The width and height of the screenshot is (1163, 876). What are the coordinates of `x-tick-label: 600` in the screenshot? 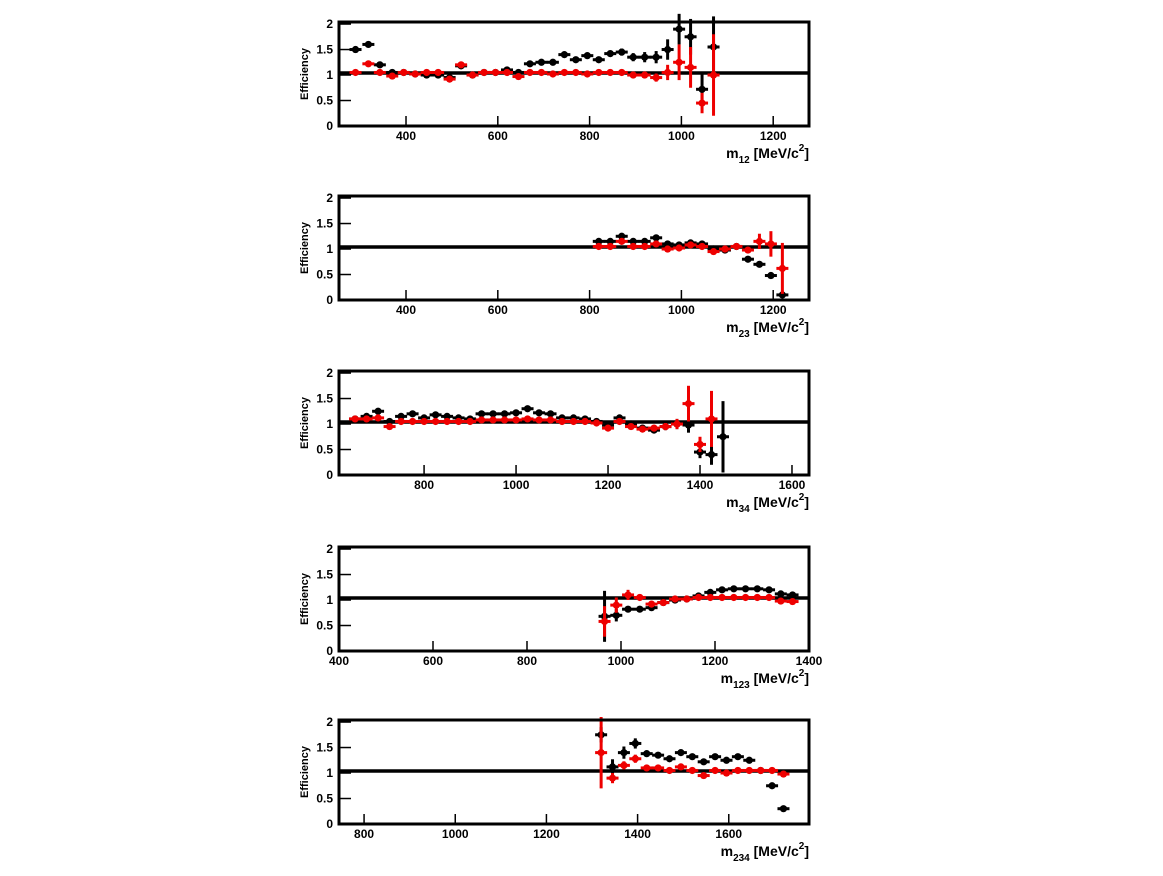 It's located at (498, 310).